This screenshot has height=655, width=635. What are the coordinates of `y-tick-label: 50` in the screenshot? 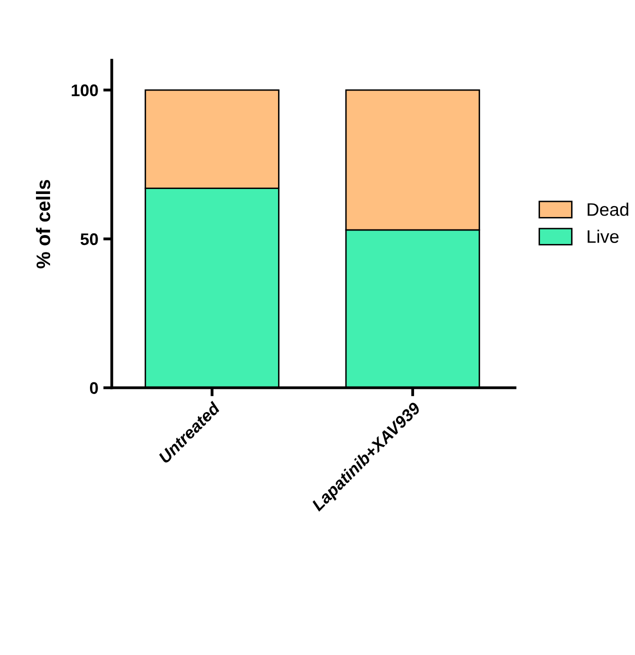 It's located at (89, 239).